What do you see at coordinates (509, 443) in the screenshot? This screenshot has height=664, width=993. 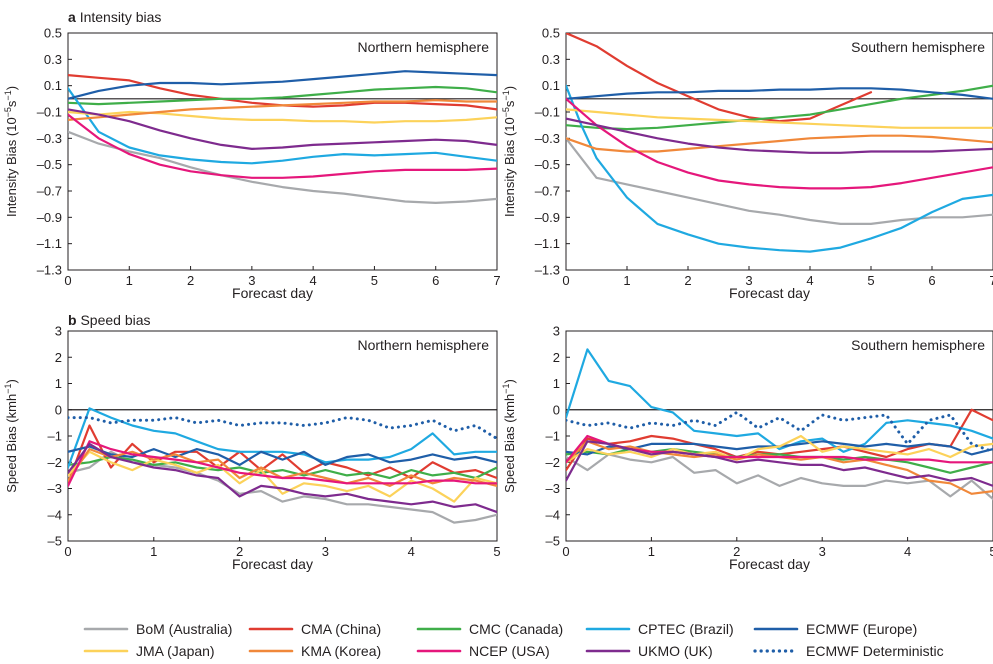 I see `y-label-main: Speed Bias (kmh` at bounding box center [509, 443].